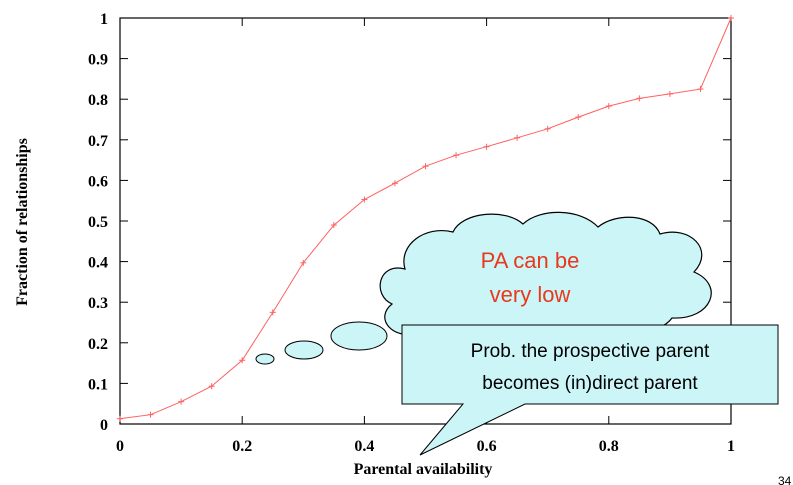 The height and width of the screenshot is (485, 793). What do you see at coordinates (98, 141) in the screenshot?
I see `y-tick-label: 0.7` at bounding box center [98, 141].